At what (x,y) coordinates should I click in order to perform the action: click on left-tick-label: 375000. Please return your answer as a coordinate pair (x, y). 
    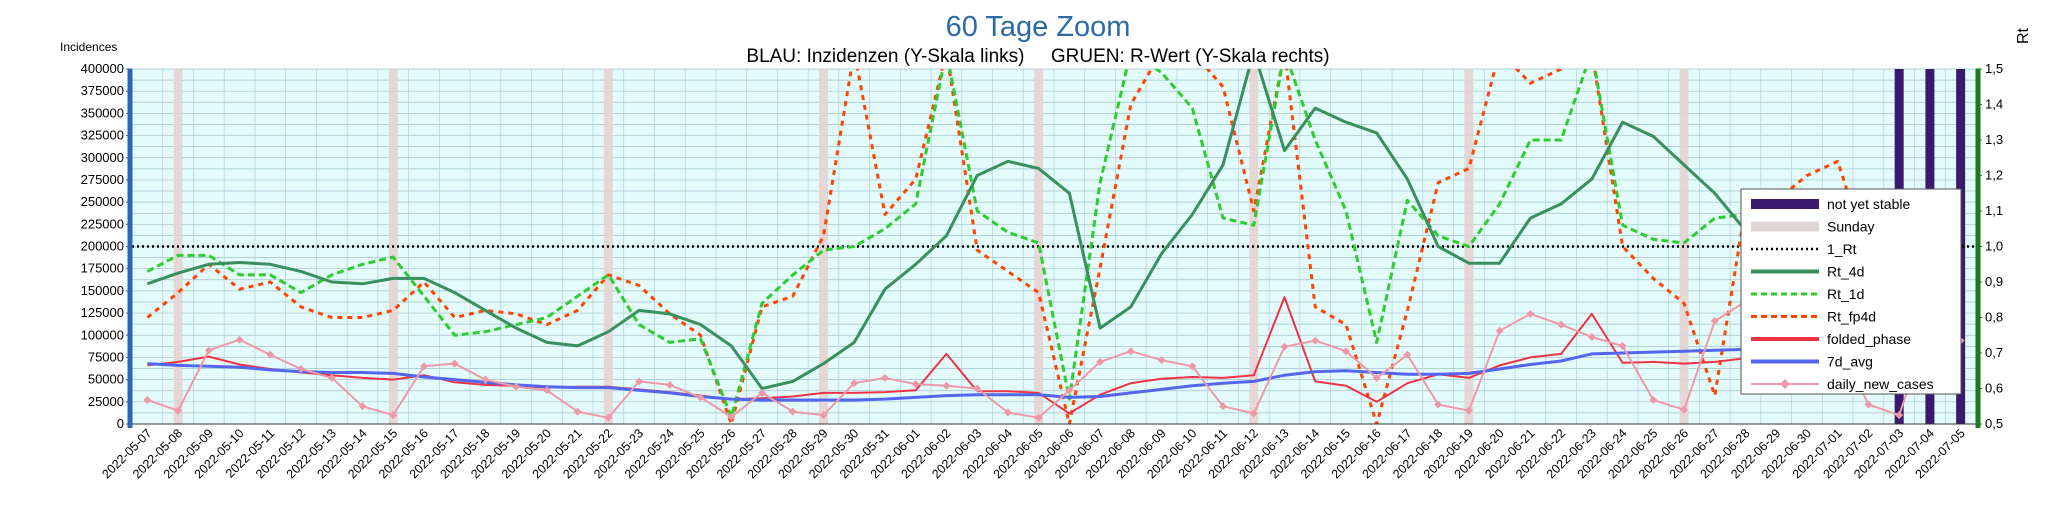
    Looking at the image, I should click on (102, 90).